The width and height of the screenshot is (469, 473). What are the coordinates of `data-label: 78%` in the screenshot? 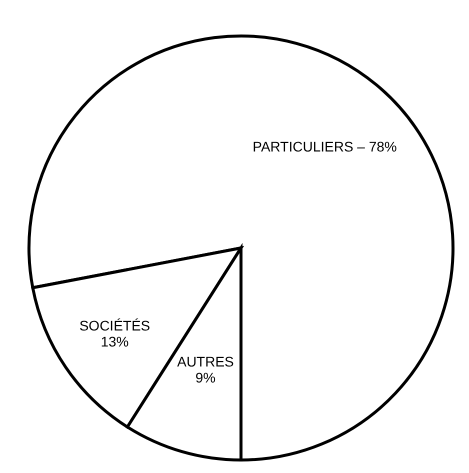 It's located at (382, 146).